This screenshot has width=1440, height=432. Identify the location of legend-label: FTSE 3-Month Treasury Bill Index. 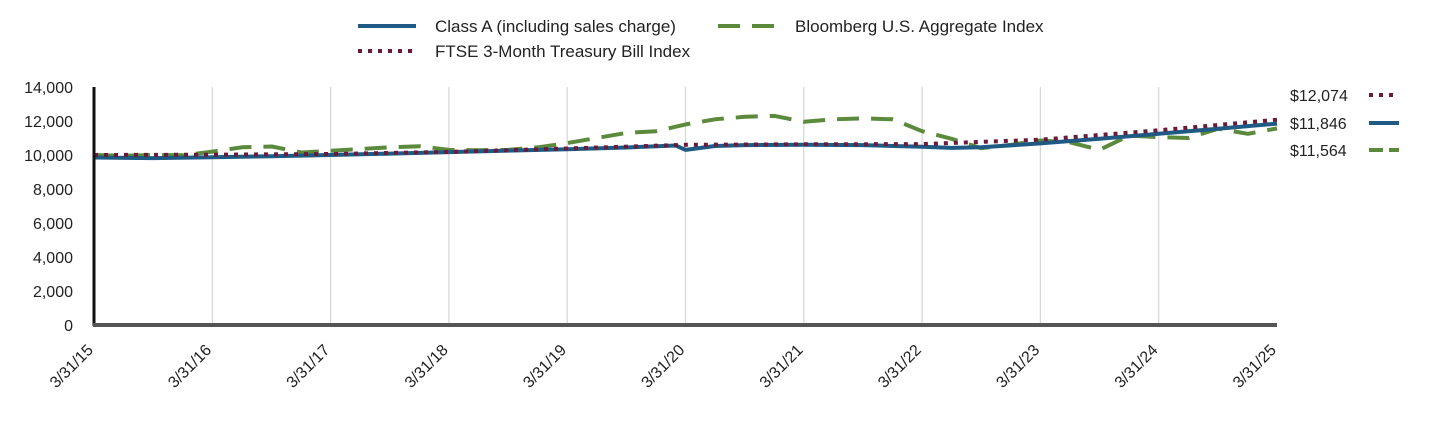
(563, 51).